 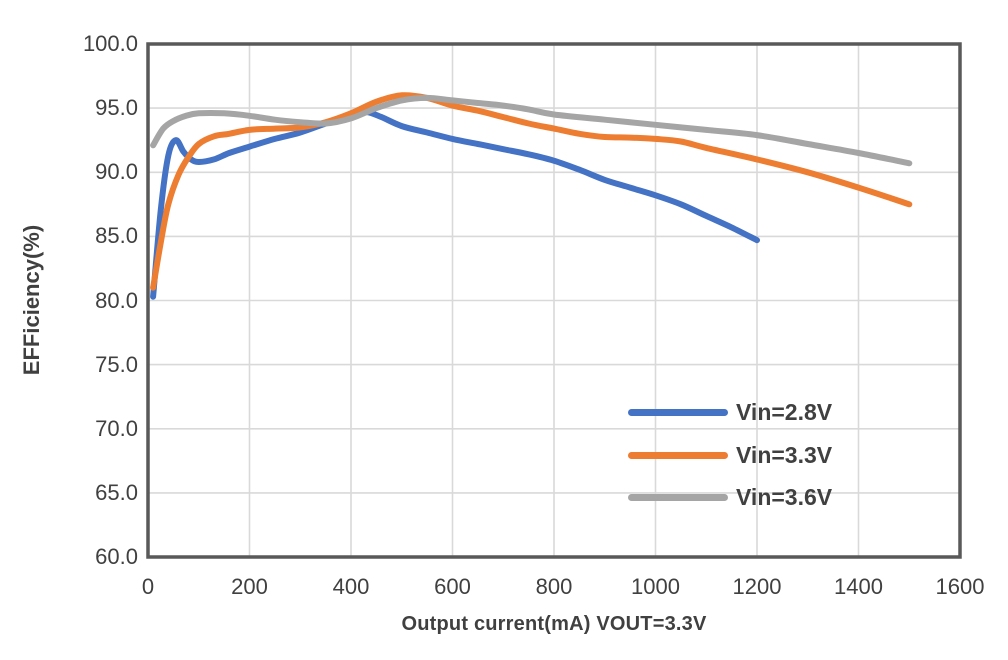 I want to click on legend-label-vin-3v3: Vin=3.3V, so click(x=784, y=454).